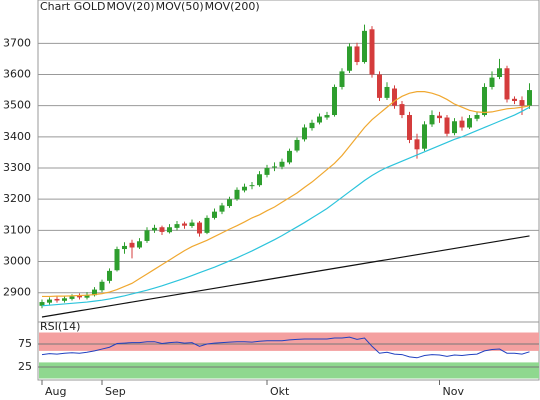 This screenshot has height=400, width=540. Describe the element at coordinates (55, 391) in the screenshot. I see `x-tick-label: Aug` at that location.